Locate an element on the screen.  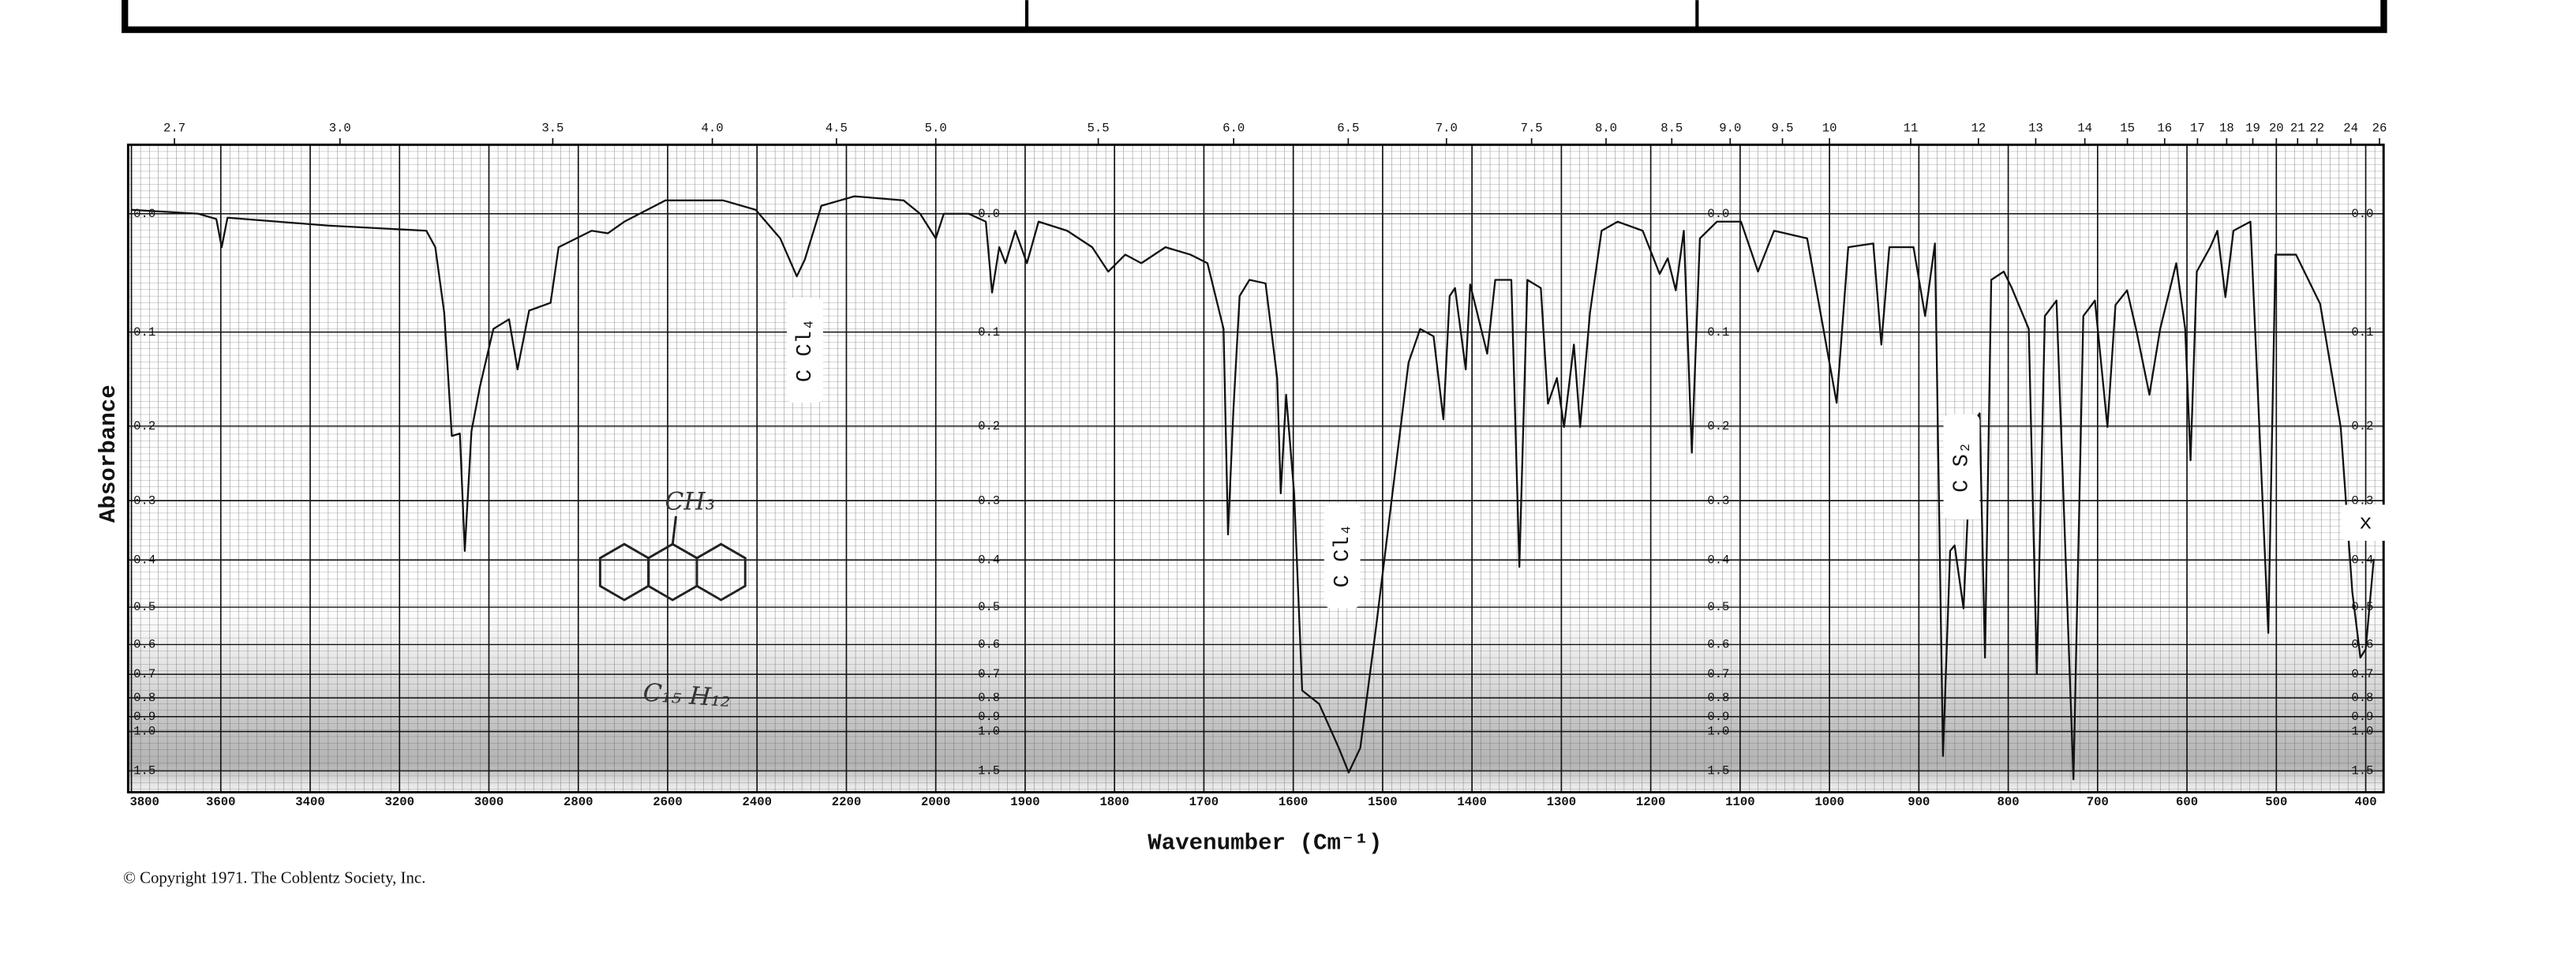
x-tick-label: 1300 is located at coordinates (1561, 802).